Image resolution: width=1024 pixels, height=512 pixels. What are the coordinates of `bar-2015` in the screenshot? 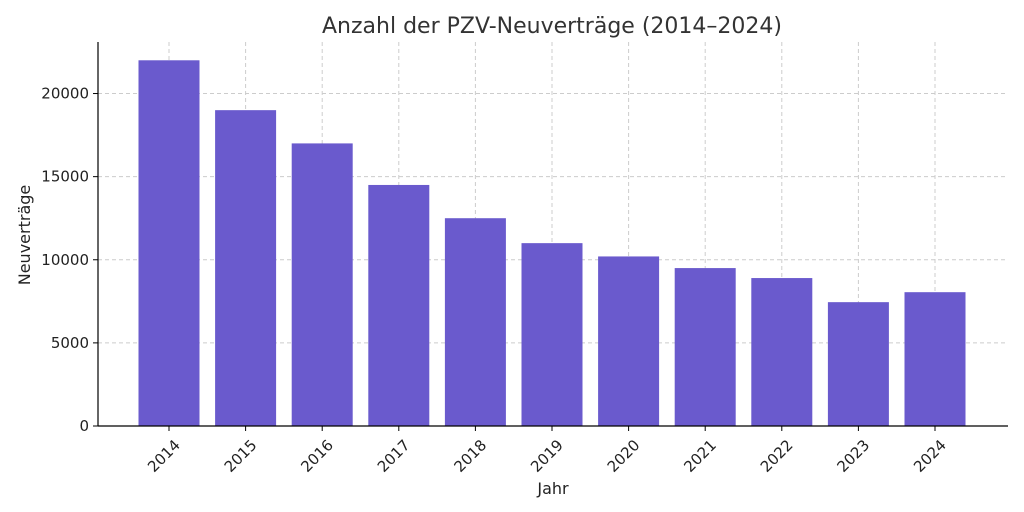 It's located at (246, 268).